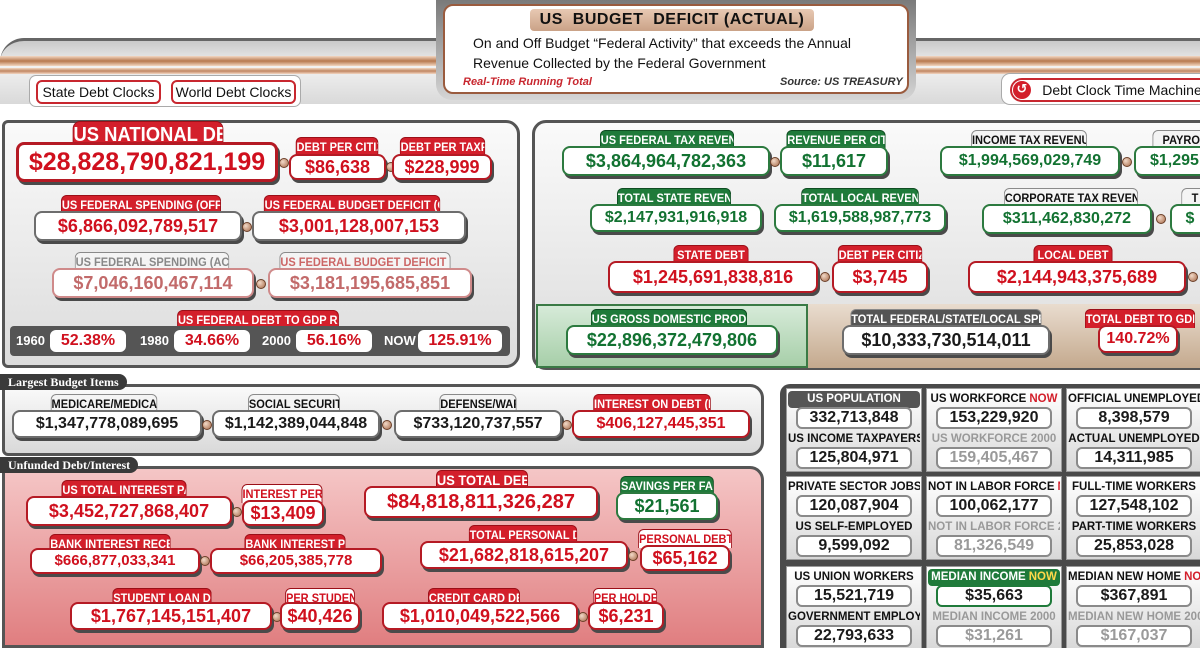 The width and height of the screenshot is (1200, 648). I want to click on federal-budget-deficit-actual-label: US FEDERAL BUDGET DEFICIT (ACTUAL), so click(365, 261).